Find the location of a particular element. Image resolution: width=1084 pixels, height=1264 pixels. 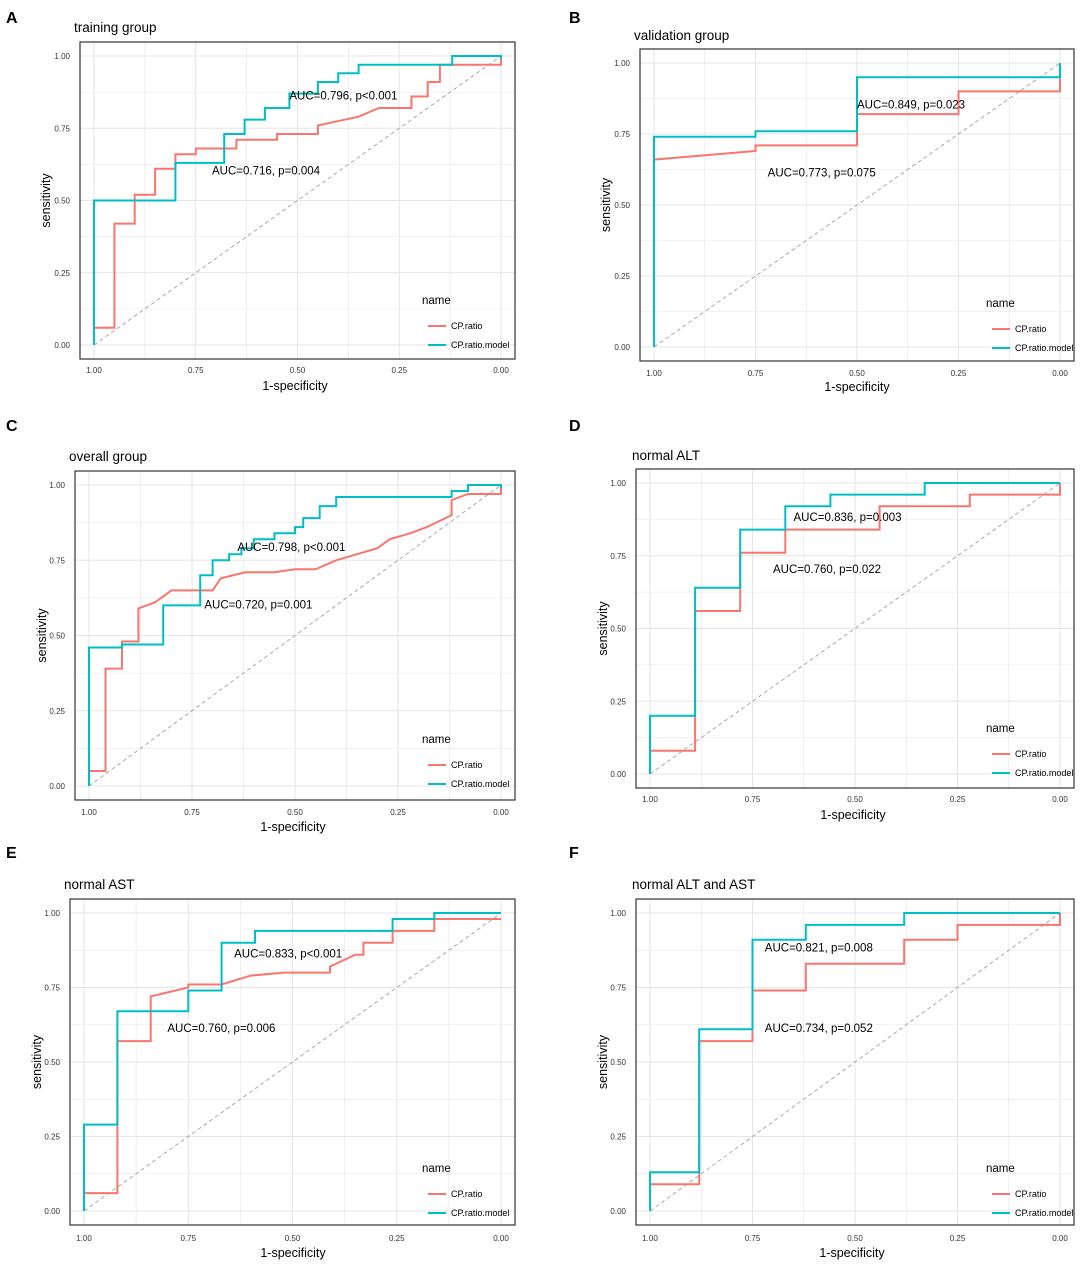

panel-title: normal AST is located at coordinates (99, 884).